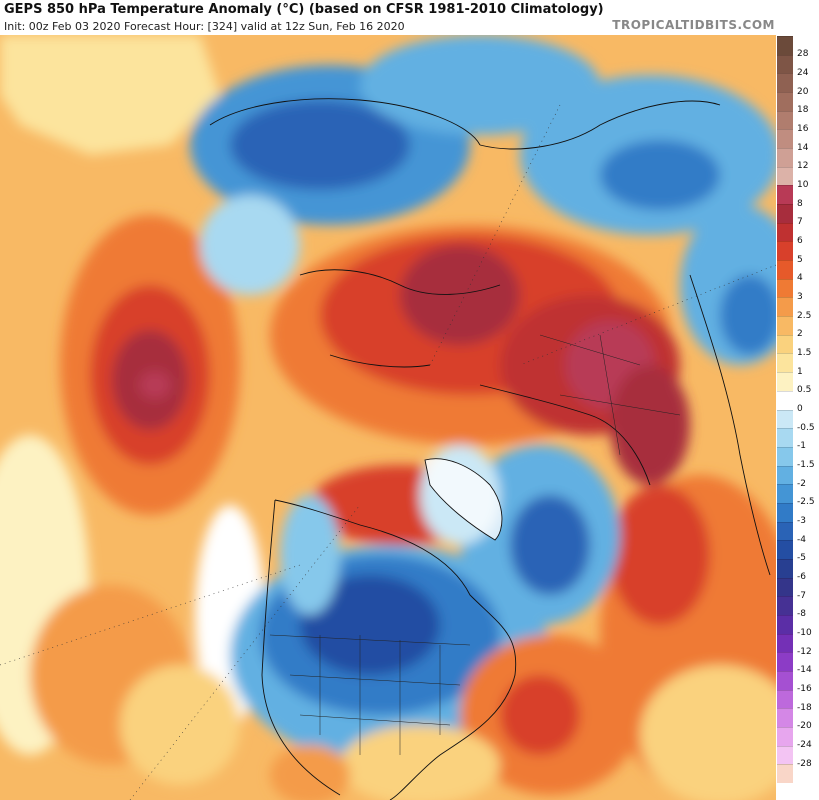 Image resolution: width=819 pixels, height=800 pixels. What do you see at coordinates (801, 558) in the screenshot?
I see `colorbar-tick-label: -5` at bounding box center [801, 558].